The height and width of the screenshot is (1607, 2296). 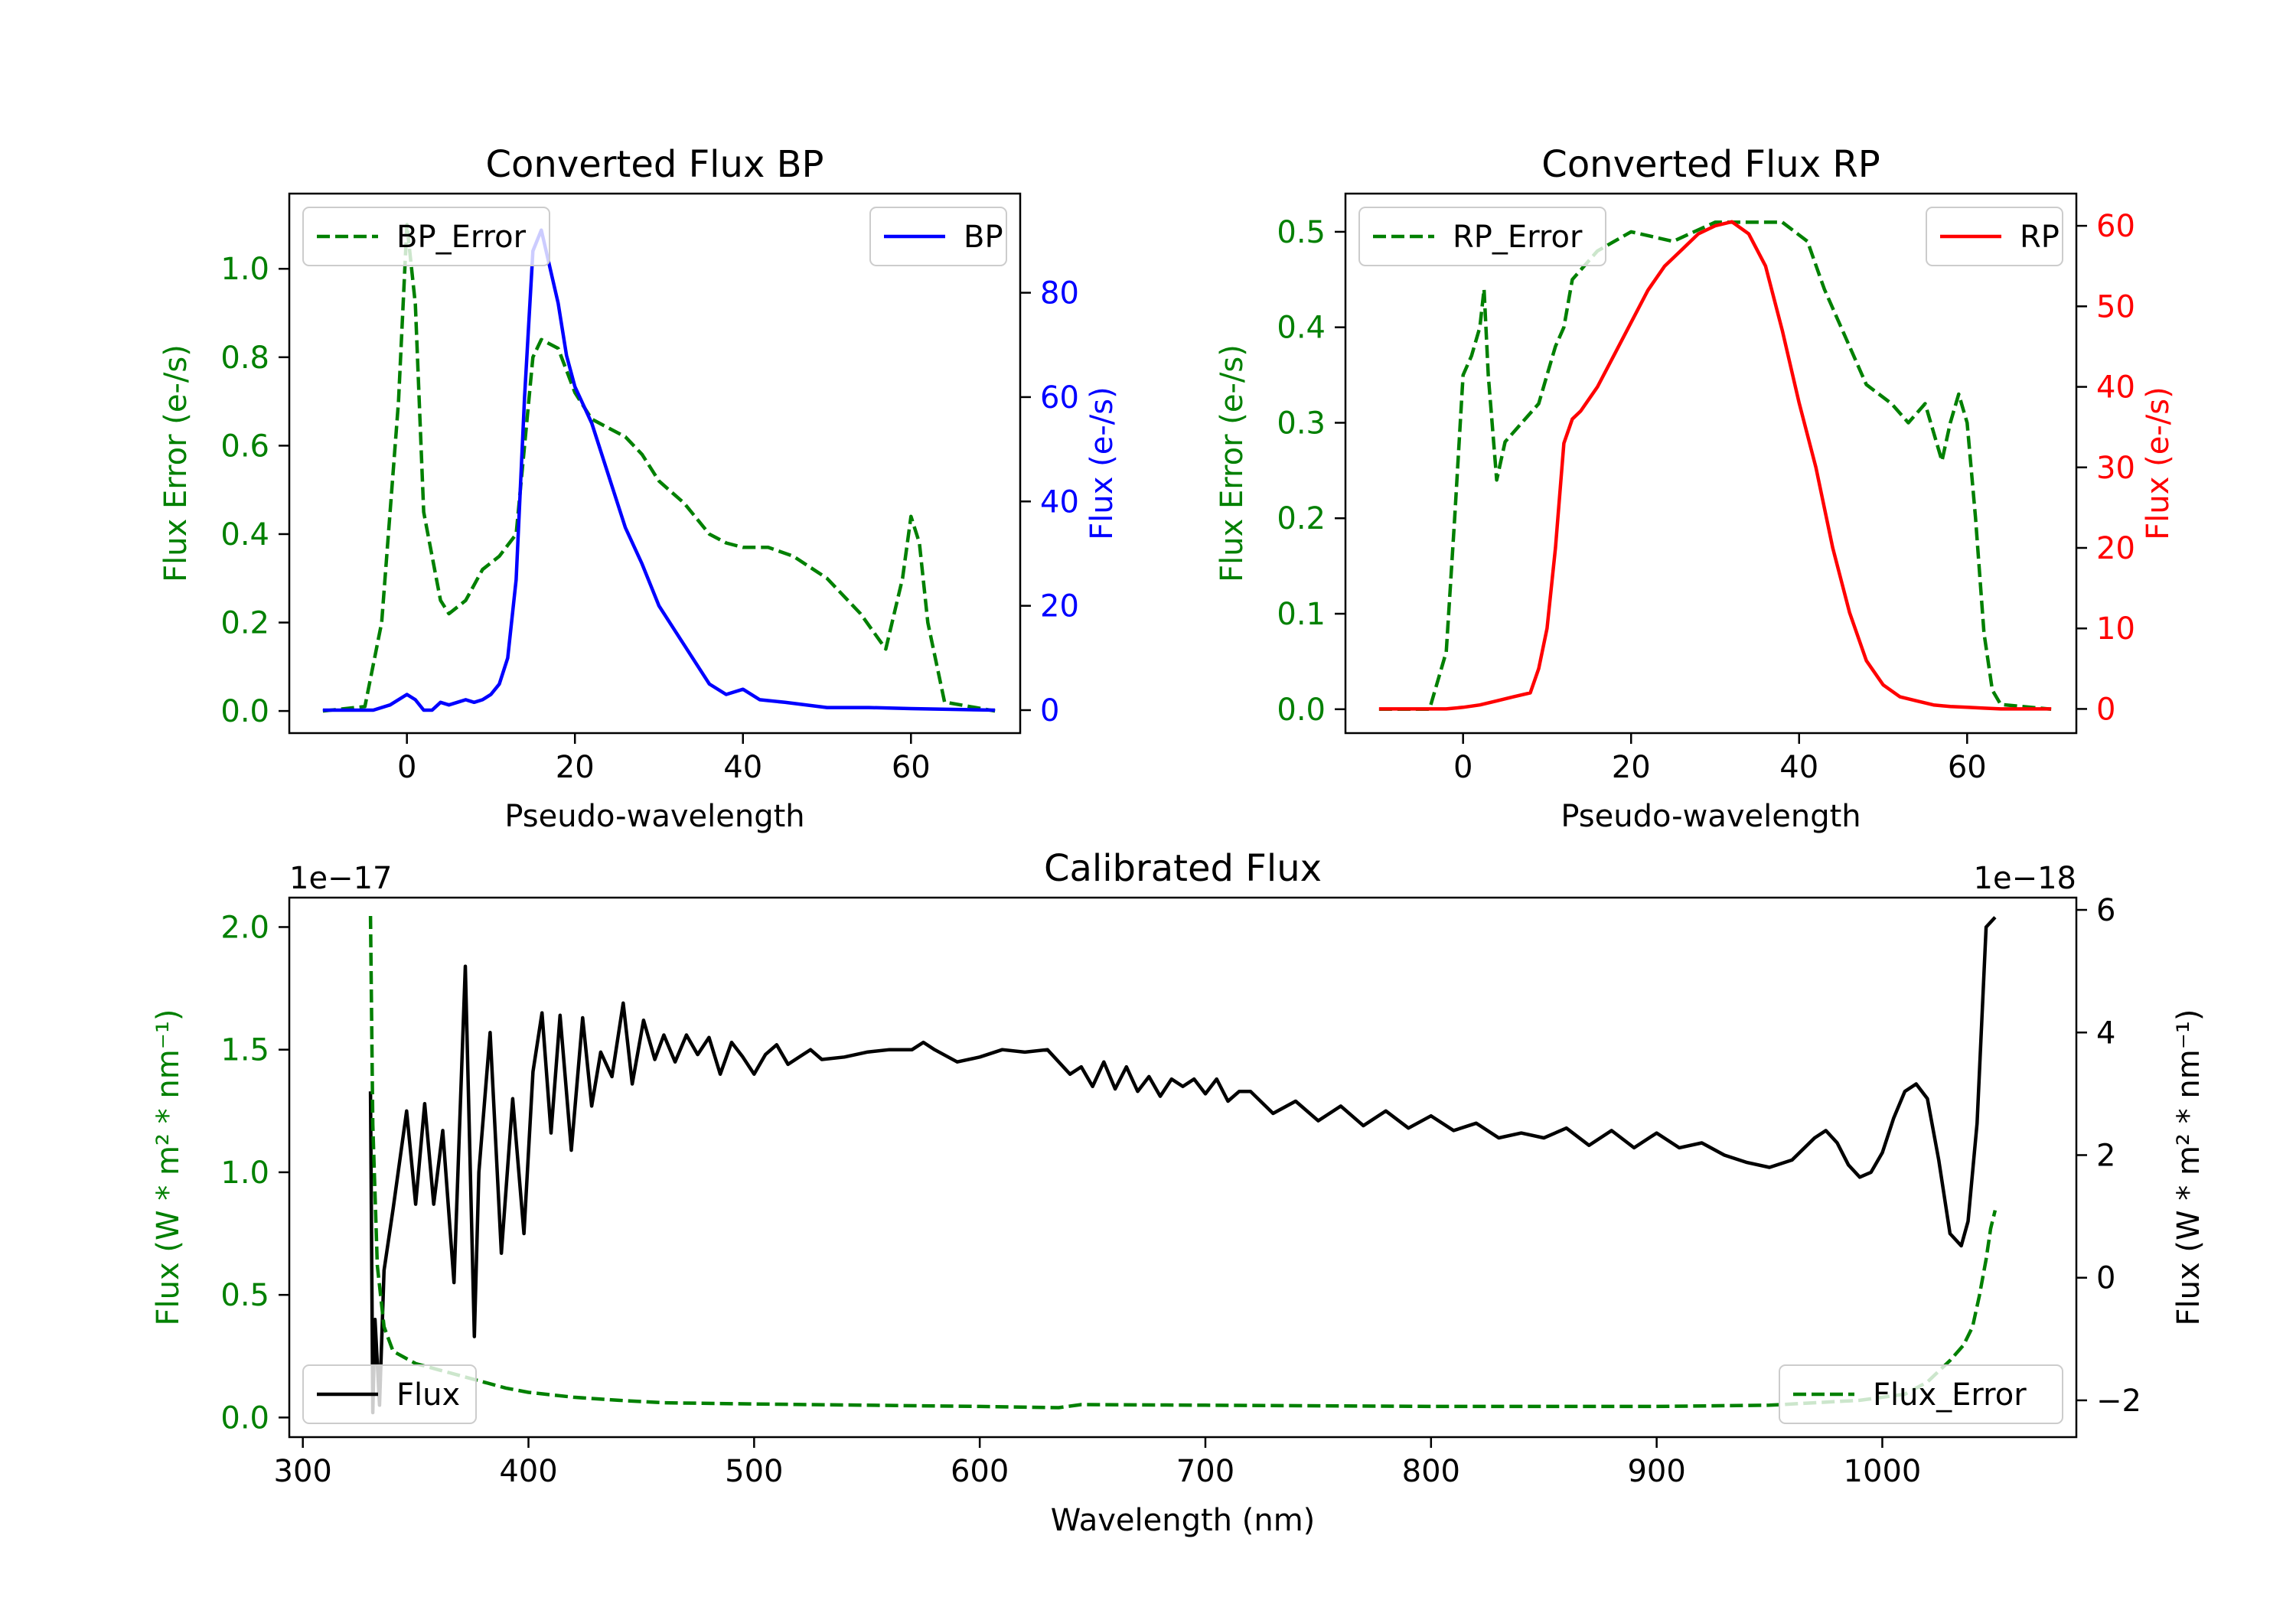 I want to click on y-left-offset-text: 1e−17, so click(x=340, y=878).